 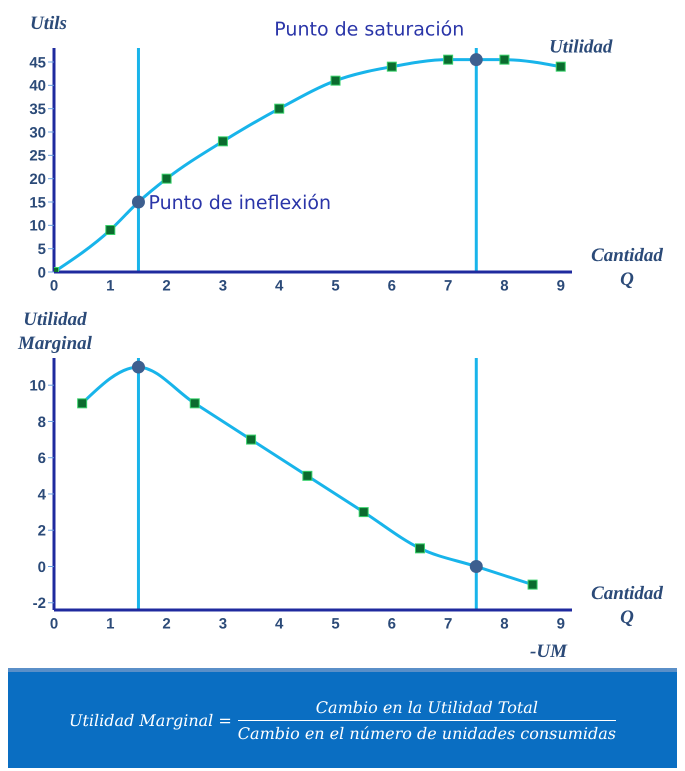 What do you see at coordinates (37, 109) in the screenshot?
I see `y-tick-label: 35` at bounding box center [37, 109].